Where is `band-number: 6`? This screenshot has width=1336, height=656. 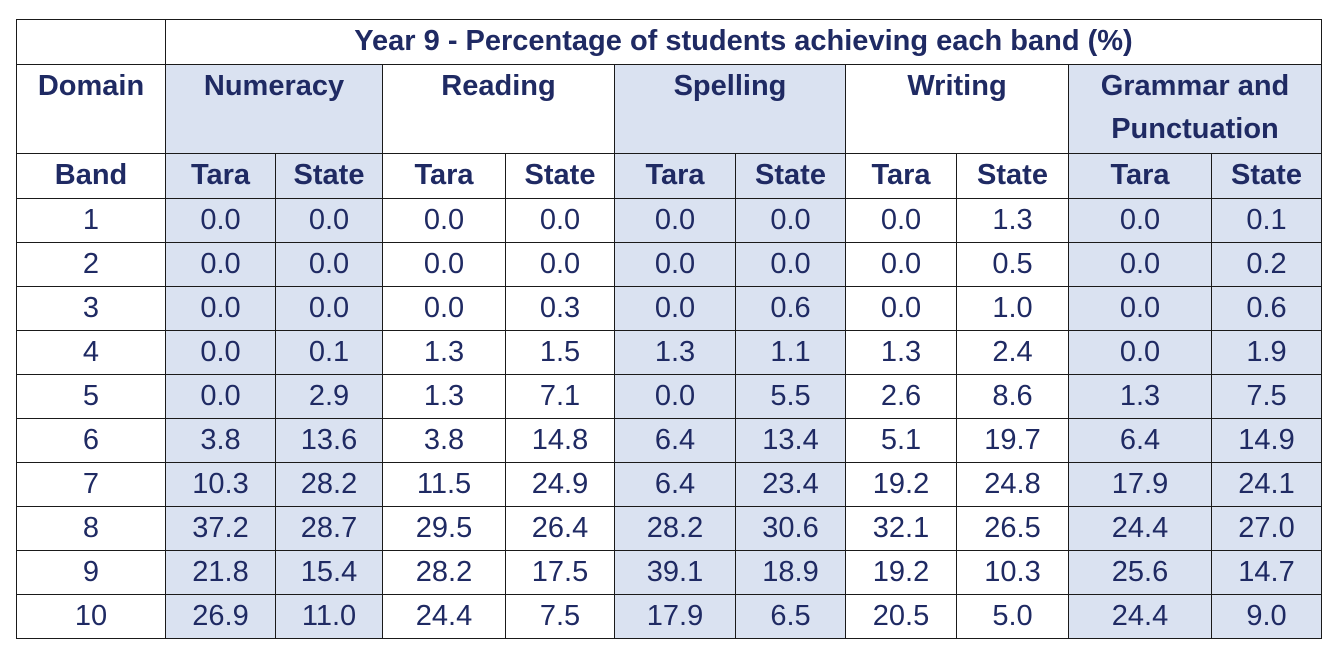 band-number: 6 is located at coordinates (91, 440).